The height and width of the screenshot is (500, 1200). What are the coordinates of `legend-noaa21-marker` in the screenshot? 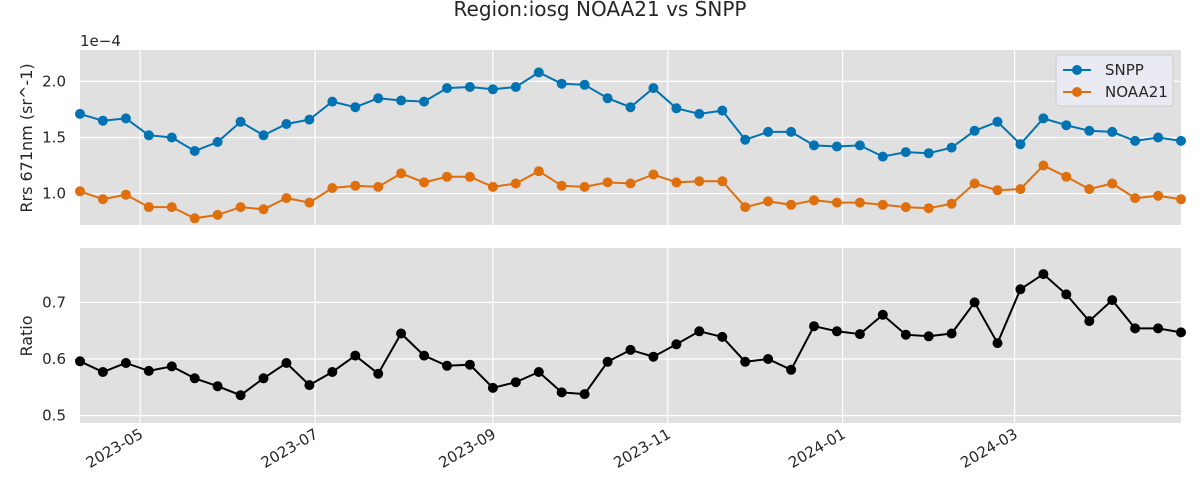 It's located at (1077, 92).